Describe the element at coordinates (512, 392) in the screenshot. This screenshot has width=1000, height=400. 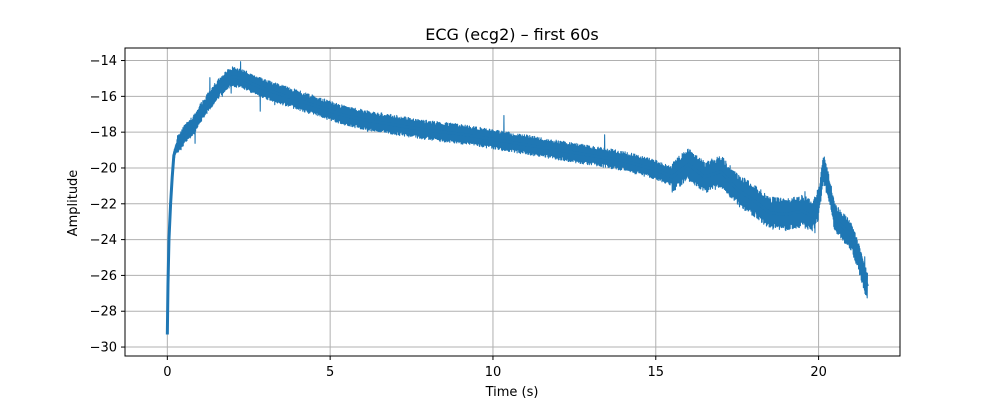
I see `x-axis-title: Time (s)` at that location.